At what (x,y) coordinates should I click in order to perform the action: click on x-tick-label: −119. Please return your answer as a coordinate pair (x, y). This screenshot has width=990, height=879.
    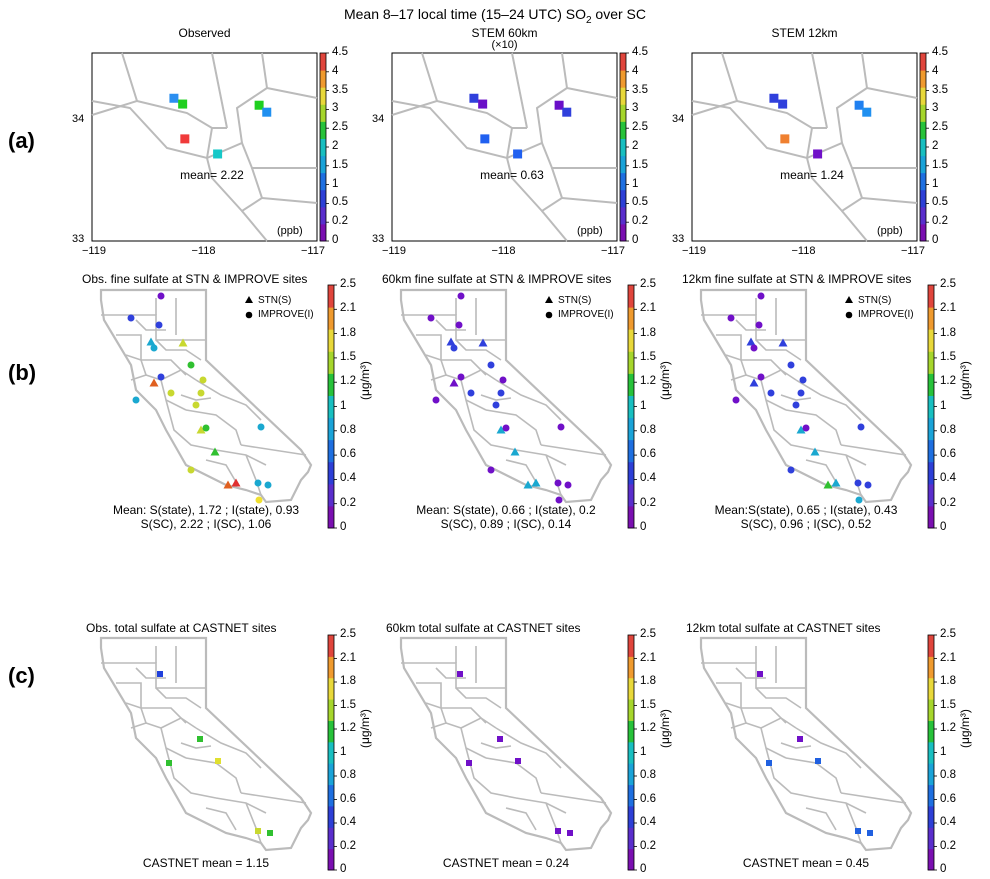
    Looking at the image, I should click on (694, 251).